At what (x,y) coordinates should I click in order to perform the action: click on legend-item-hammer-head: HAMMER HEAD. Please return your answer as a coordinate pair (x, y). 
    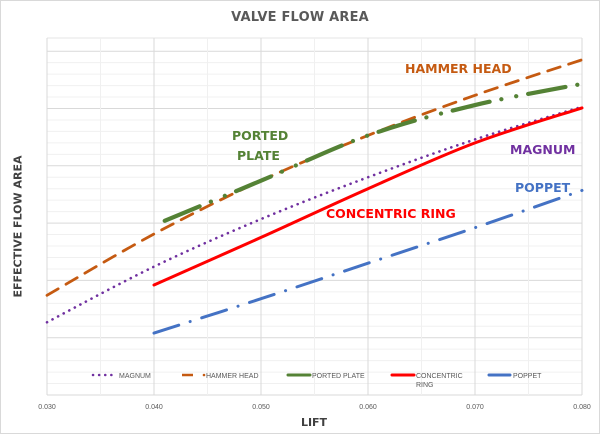
    Looking at the image, I should click on (220, 376).